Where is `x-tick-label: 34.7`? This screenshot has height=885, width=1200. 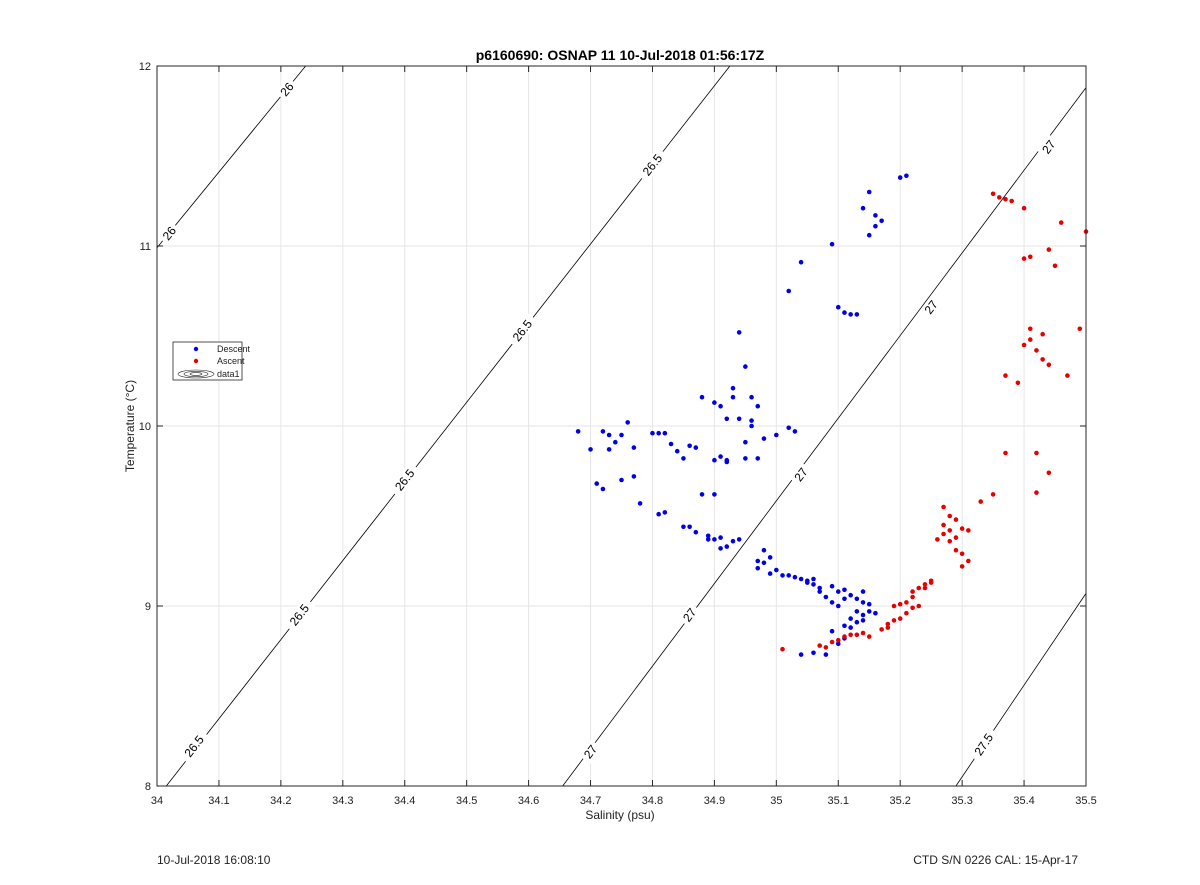 x-tick-label: 34.7 is located at coordinates (590, 801).